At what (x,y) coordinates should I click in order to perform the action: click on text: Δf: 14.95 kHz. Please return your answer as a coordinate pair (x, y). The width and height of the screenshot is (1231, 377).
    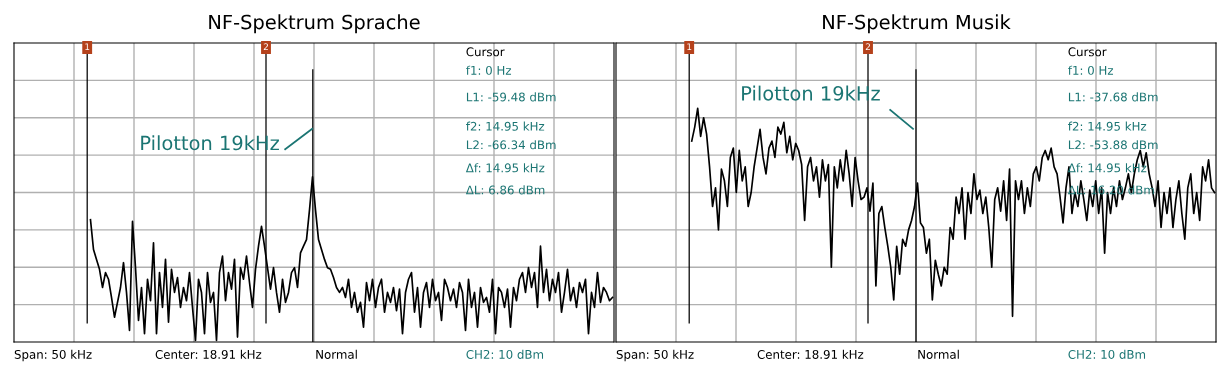
    Looking at the image, I should click on (505, 168).